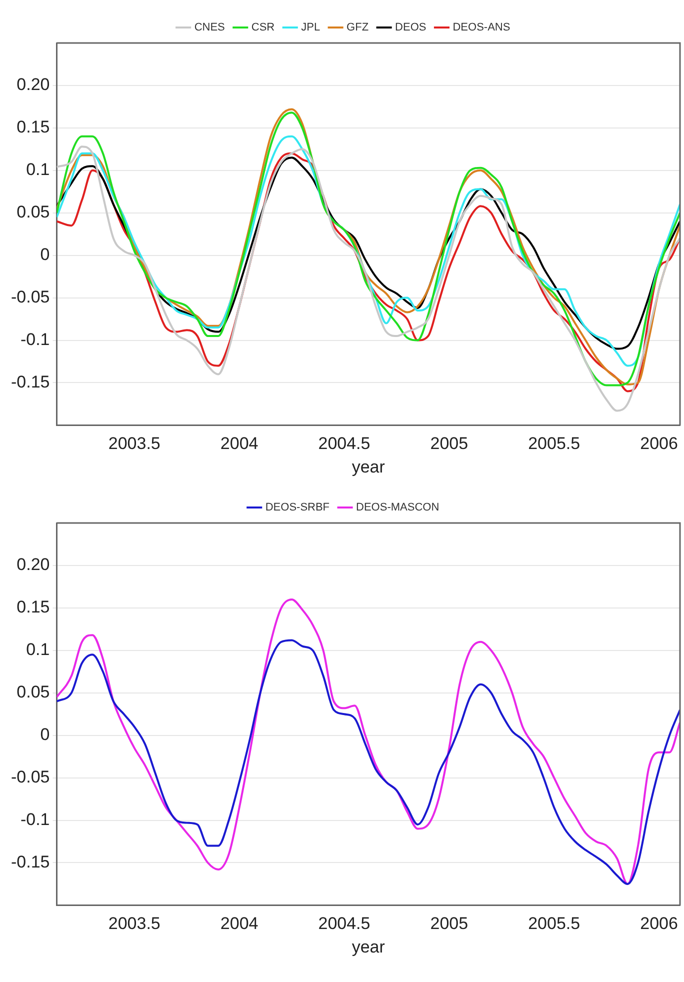 The image size is (684, 982). What do you see at coordinates (357, 28) in the screenshot?
I see `legend-label: GFZ` at bounding box center [357, 28].